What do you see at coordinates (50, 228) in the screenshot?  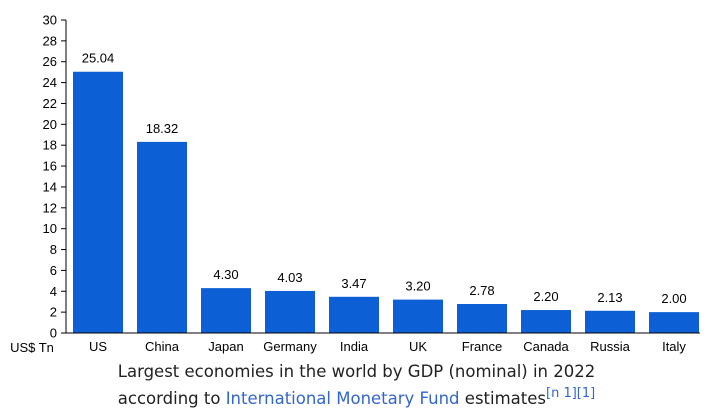 I see `y-tick-label: 10` at bounding box center [50, 228].